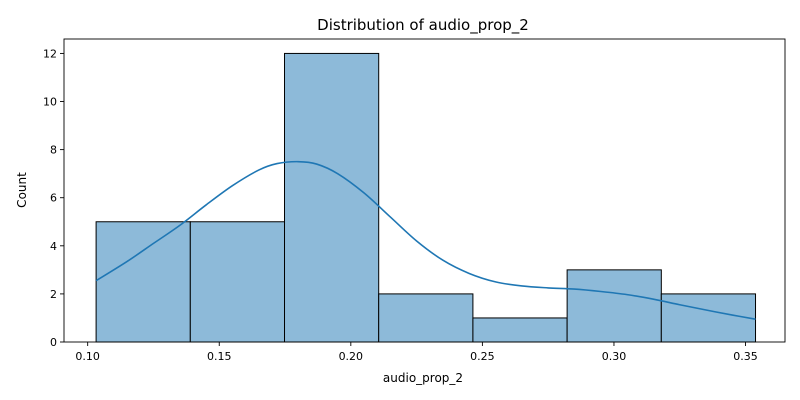 The width and height of the screenshot is (800, 400). What do you see at coordinates (53, 294) in the screenshot?
I see `y-tick-label-2: 2` at bounding box center [53, 294].